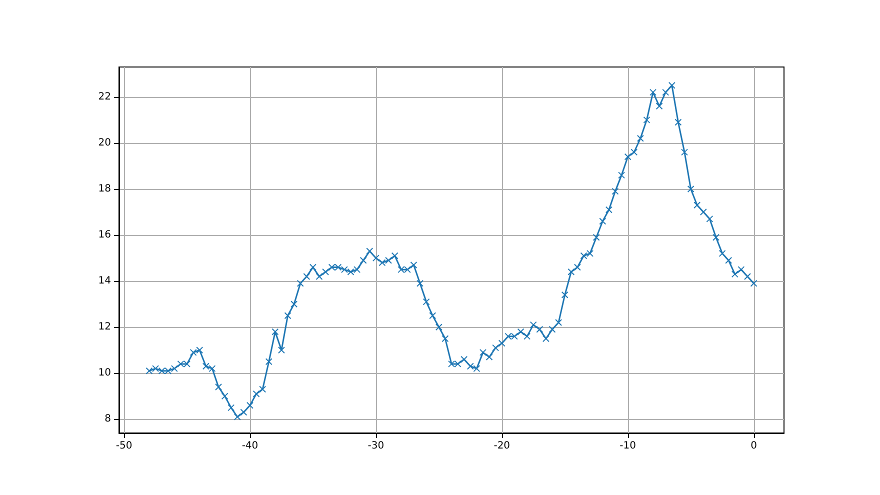 The width and height of the screenshot is (880, 495). I want to click on y-tick-label: 20, so click(104, 142).